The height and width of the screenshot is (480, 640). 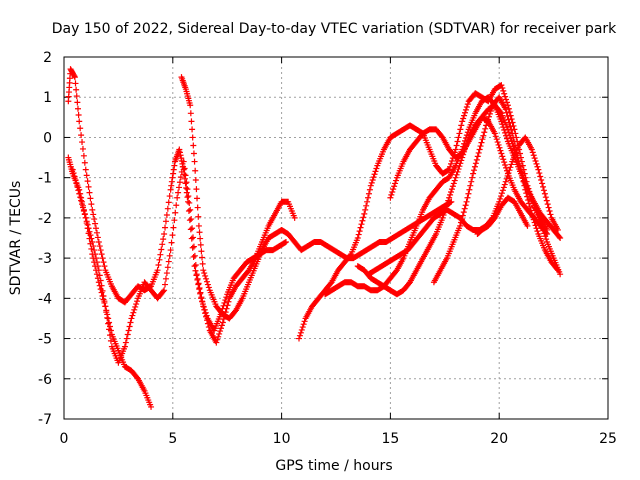 What do you see at coordinates (45, 259) in the screenshot?
I see `y-tick-label: -3` at bounding box center [45, 259].